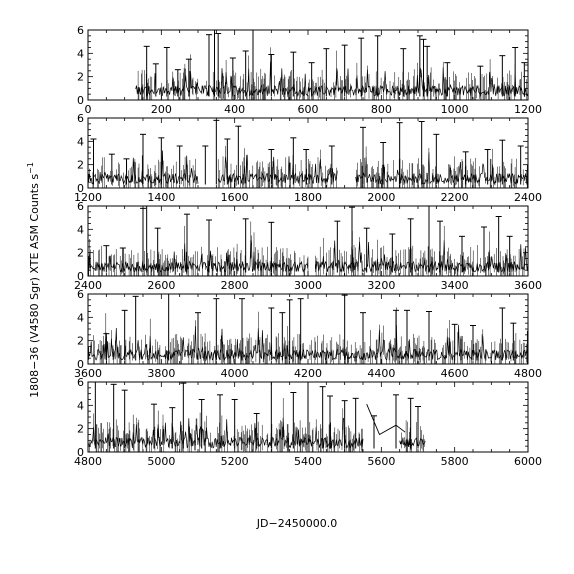 The width and height of the screenshot is (574, 574). What do you see at coordinates (308, 197) in the screenshot?
I see `x-tick-label: 1800` at bounding box center [308, 197].